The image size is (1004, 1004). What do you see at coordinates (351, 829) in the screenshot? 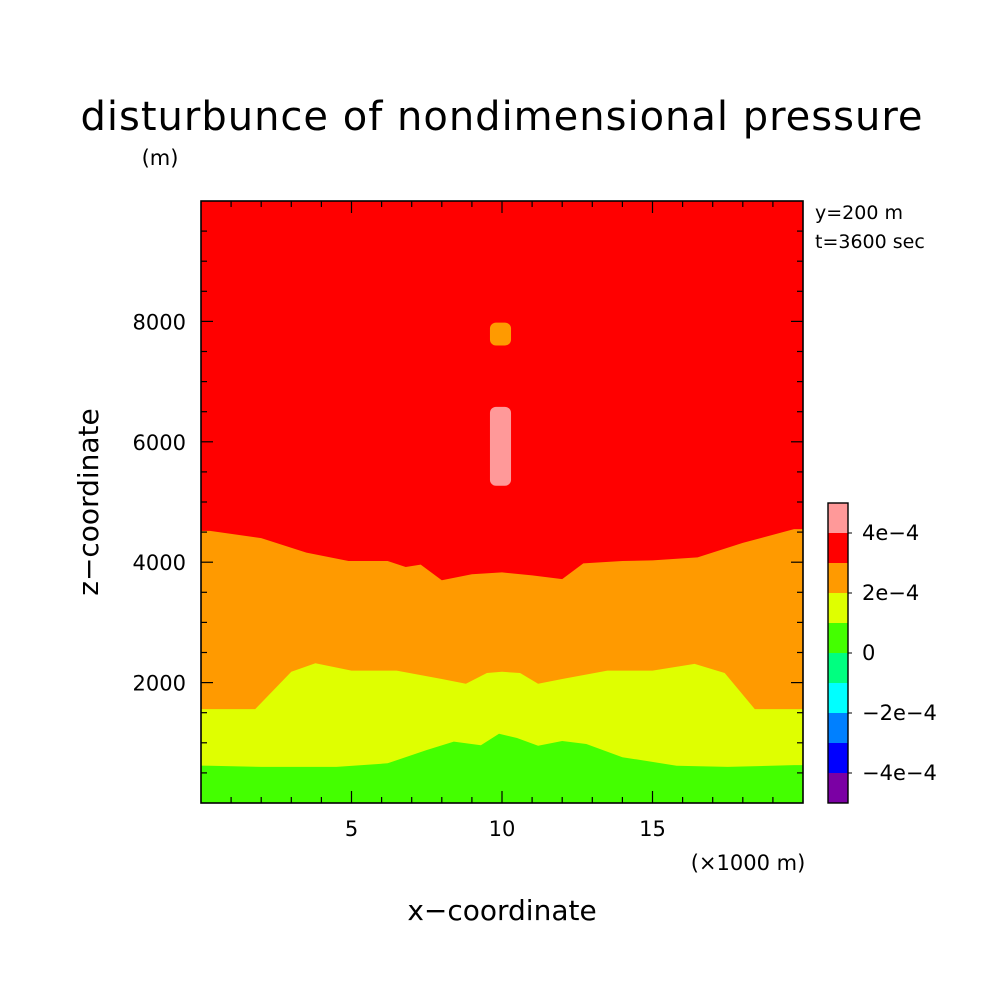
I see `x-tick-label: 5` at bounding box center [351, 829].